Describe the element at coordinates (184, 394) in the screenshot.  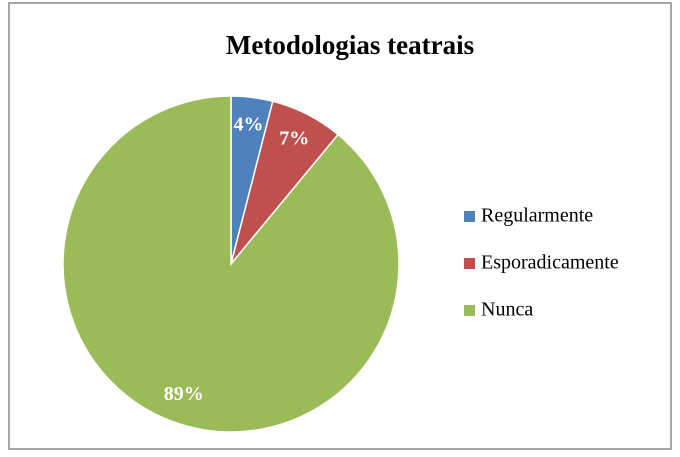
I see `data-label: 89%` at that location.